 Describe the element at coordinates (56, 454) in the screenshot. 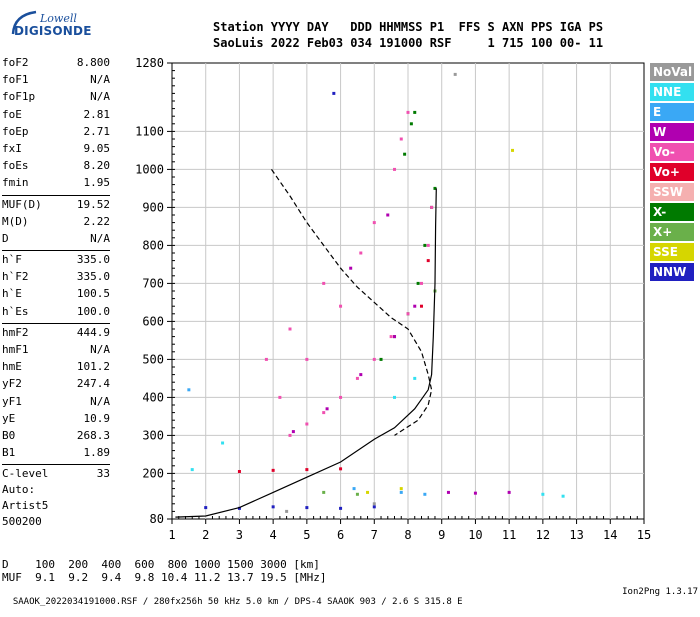

I see `param-row: B1 1.89` at that location.